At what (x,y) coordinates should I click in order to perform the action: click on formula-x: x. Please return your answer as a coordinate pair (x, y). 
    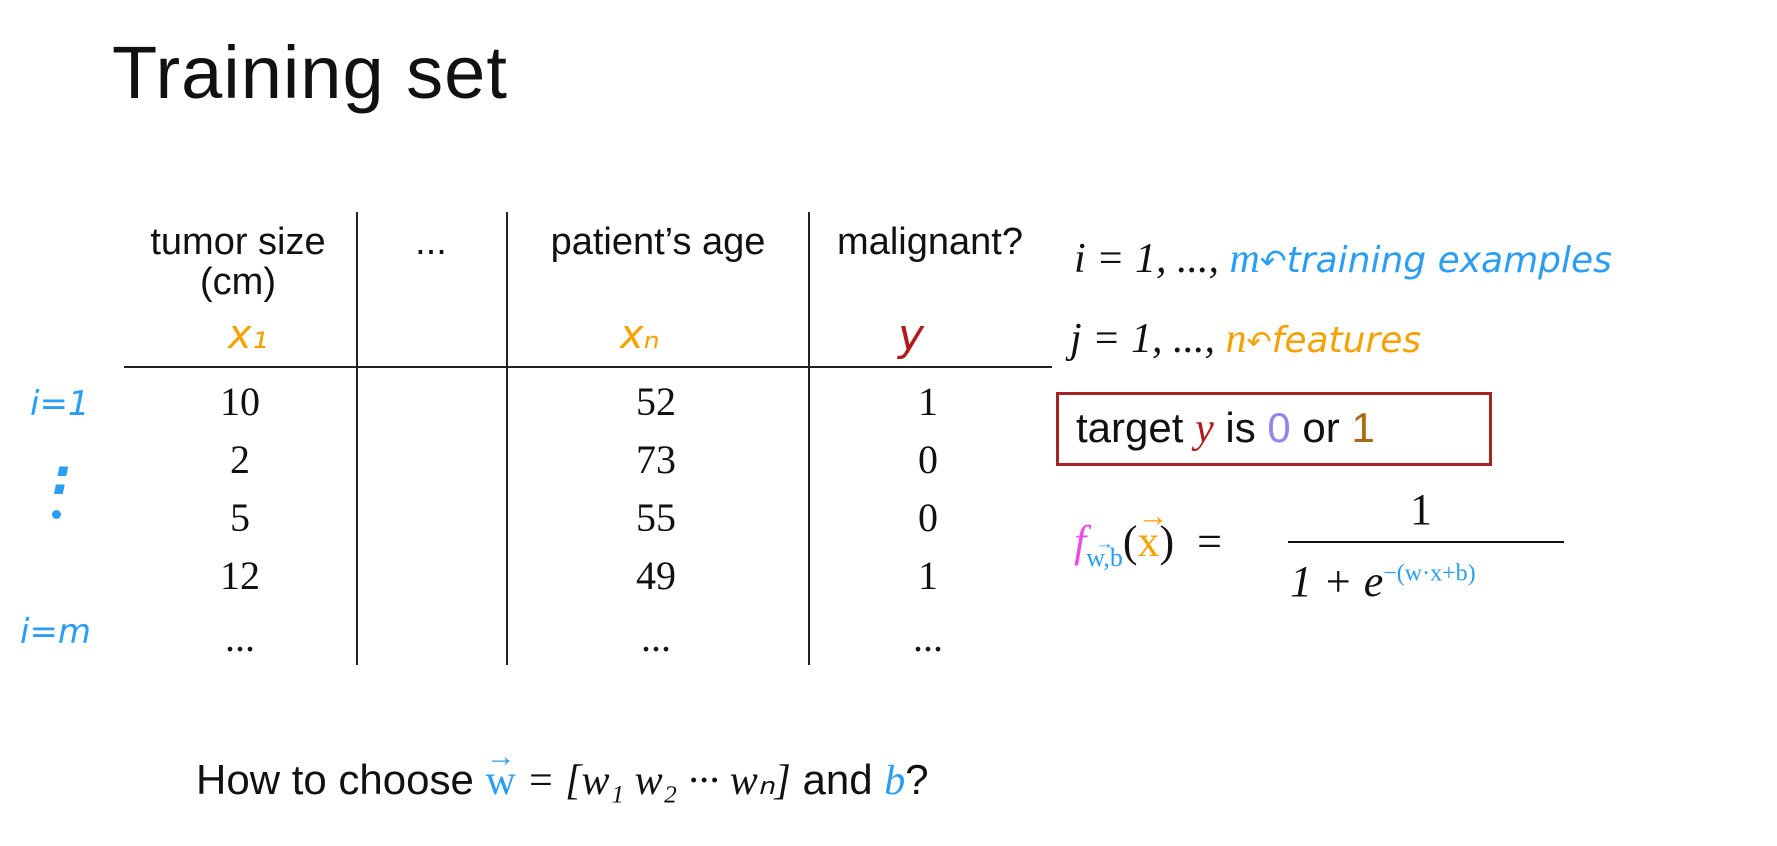
    Looking at the image, I should click on (1148, 533).